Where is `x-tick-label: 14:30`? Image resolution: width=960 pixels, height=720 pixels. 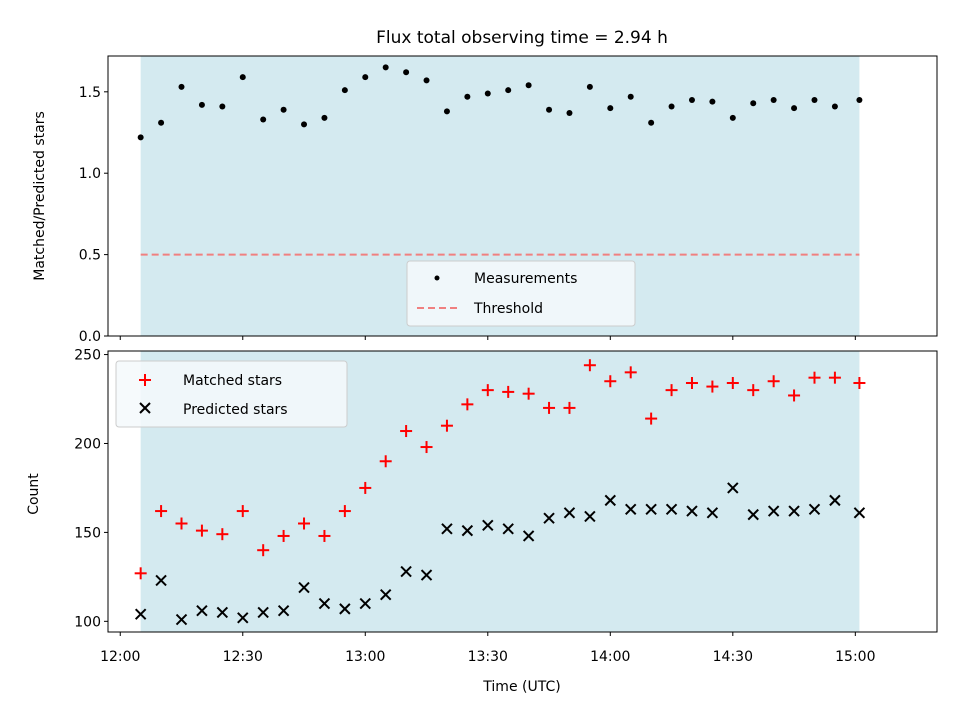 x-tick-label: 14:30 is located at coordinates (733, 657).